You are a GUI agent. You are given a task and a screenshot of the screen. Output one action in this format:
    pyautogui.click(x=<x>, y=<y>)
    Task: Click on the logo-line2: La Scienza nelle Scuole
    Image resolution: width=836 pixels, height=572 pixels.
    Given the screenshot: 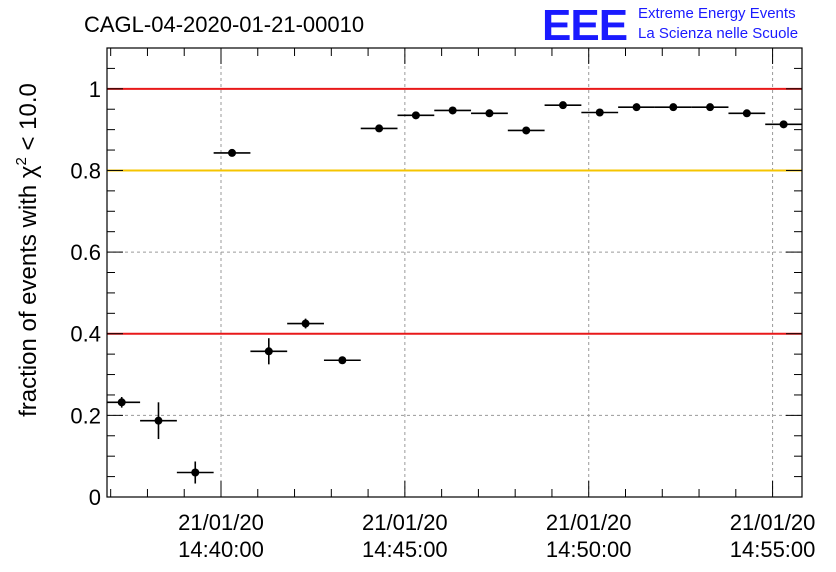 What is the action you would take?
    pyautogui.click(x=718, y=33)
    